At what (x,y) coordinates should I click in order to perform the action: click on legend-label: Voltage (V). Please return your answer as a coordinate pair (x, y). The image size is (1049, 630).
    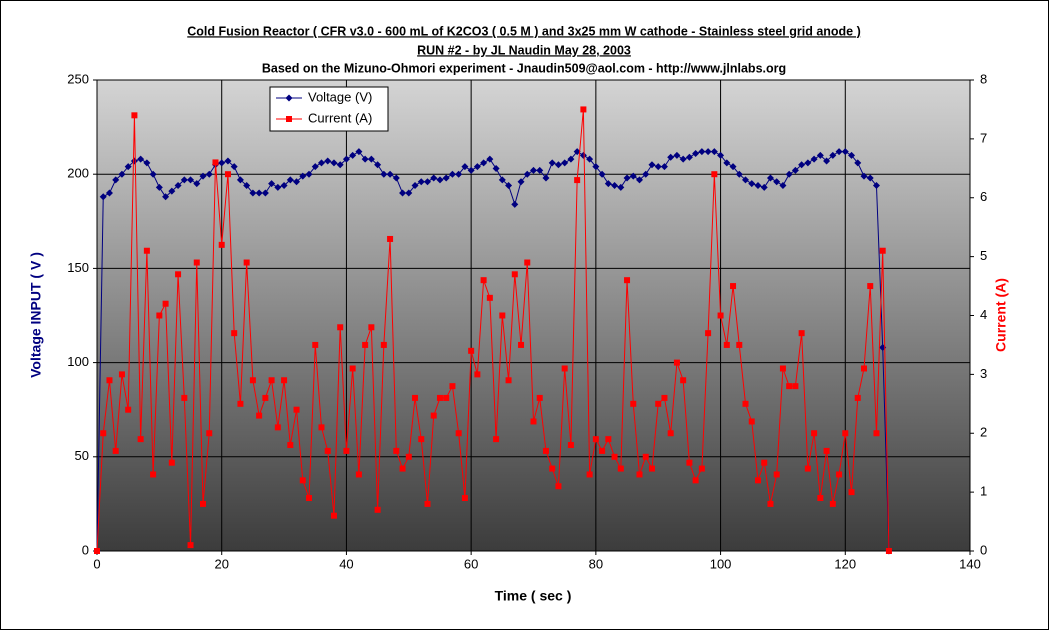
    Looking at the image, I should click on (340, 96).